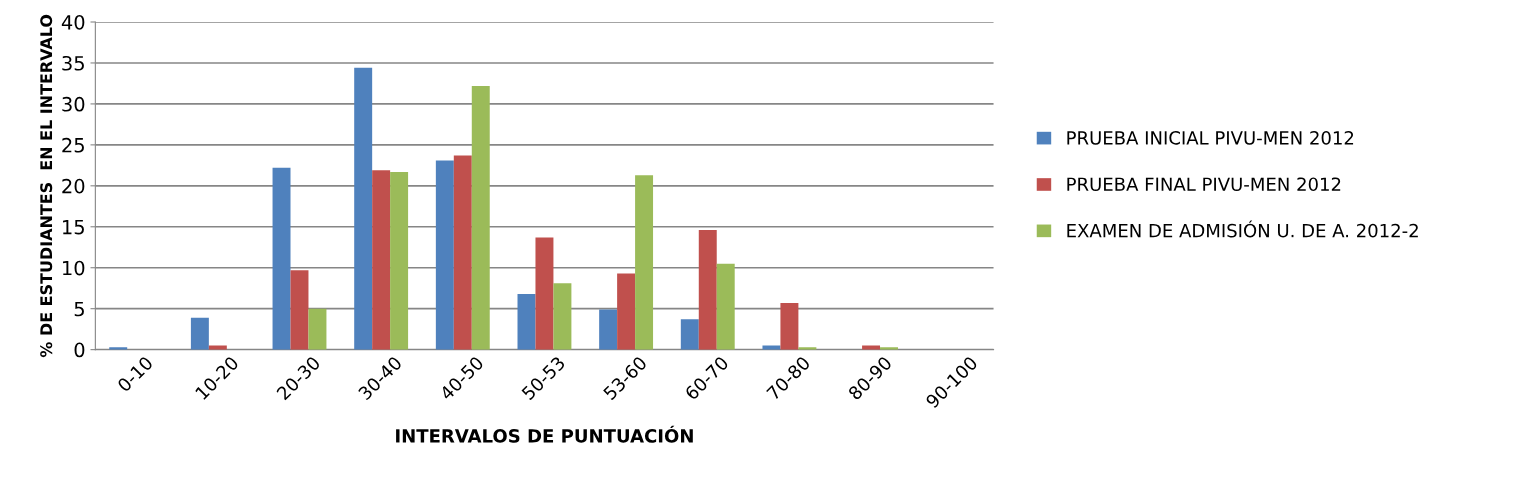 This screenshot has height=489, width=1538. Describe the element at coordinates (74, 268) in the screenshot. I see `y-tick-label: 10` at that location.